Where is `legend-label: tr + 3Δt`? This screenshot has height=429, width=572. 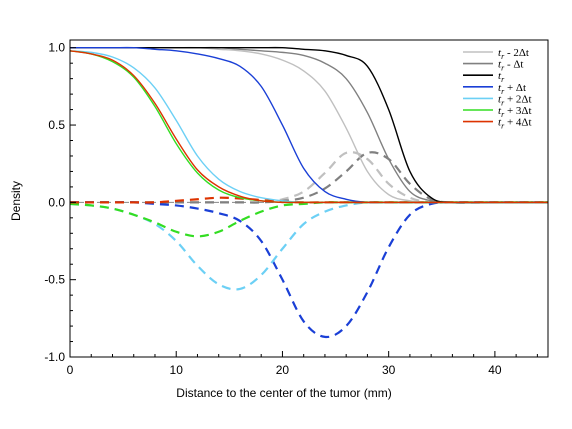
legend-label: tr + 3Δt is located at coordinates (515, 112).